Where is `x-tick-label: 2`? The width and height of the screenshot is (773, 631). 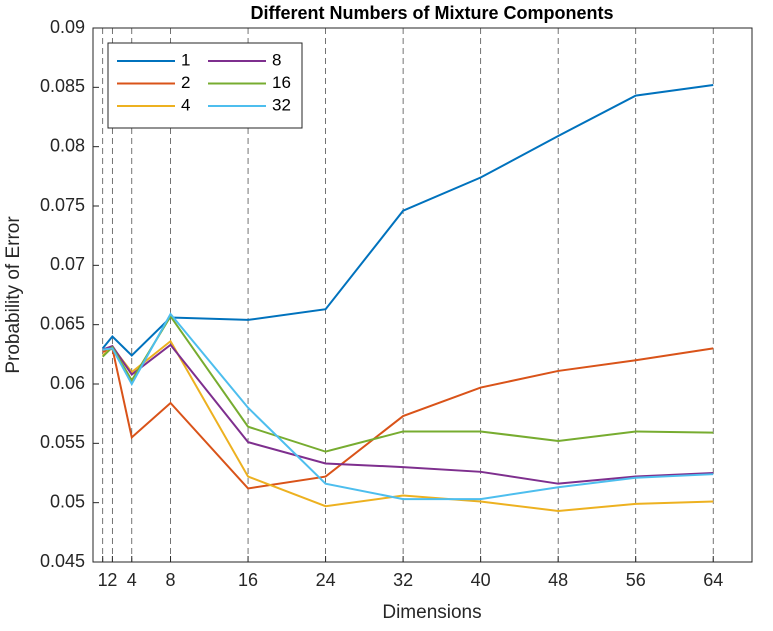
x-tick-label: 2 is located at coordinates (112, 580).